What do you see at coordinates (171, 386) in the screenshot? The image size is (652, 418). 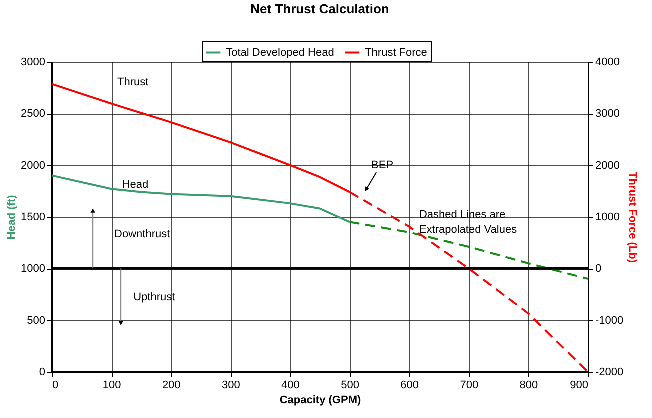 I see `x-tick-label: 200` at bounding box center [171, 386].